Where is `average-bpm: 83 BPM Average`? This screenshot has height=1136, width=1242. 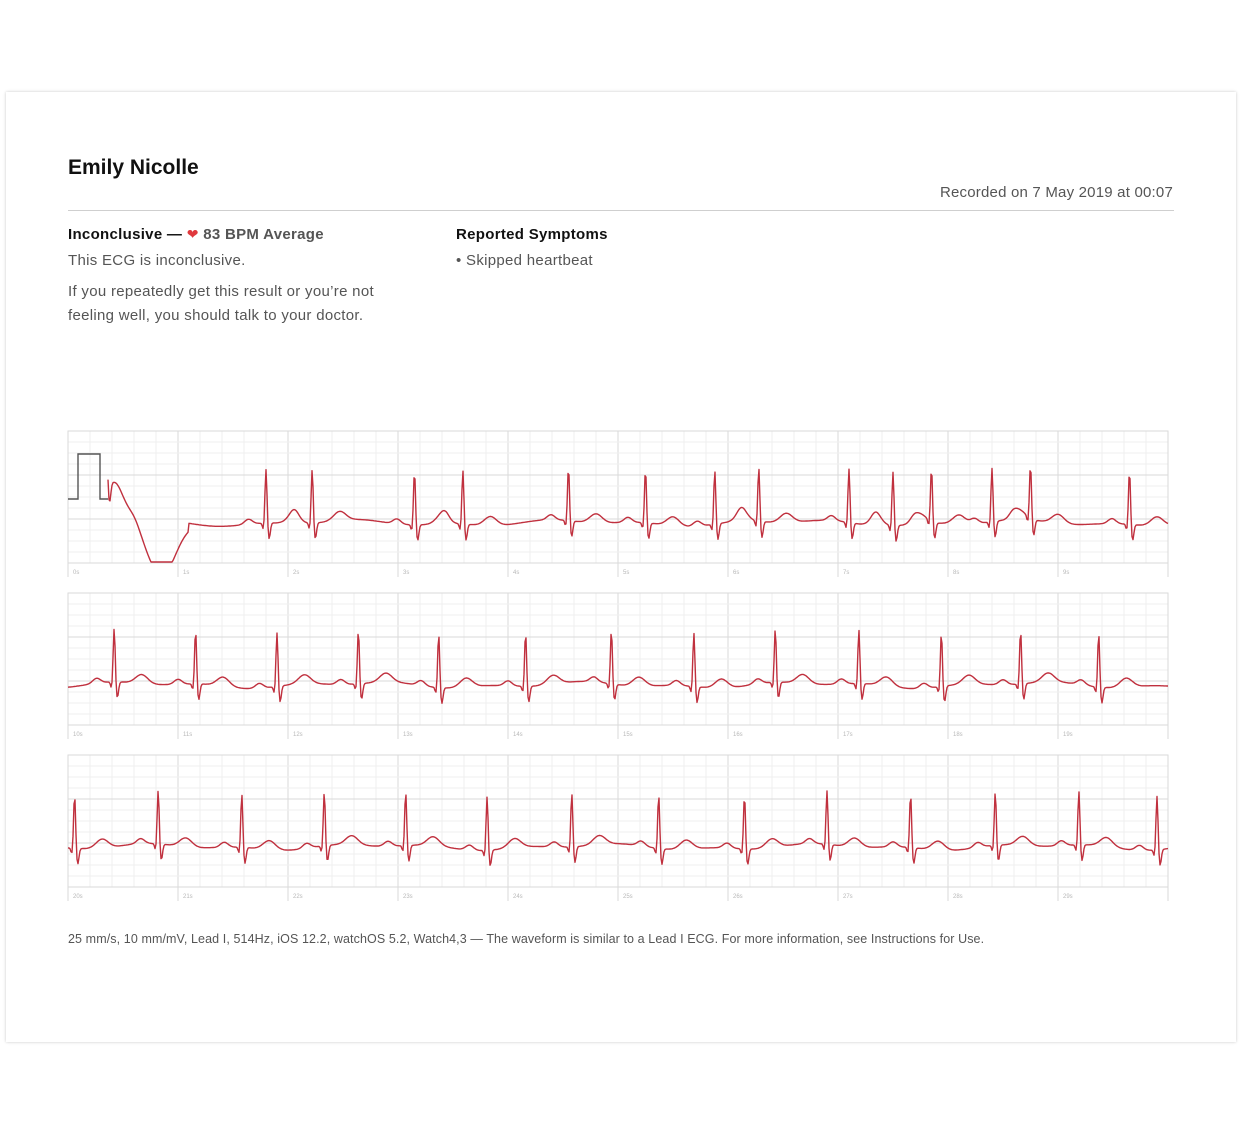 average-bpm: 83 BPM Average is located at coordinates (263, 234).